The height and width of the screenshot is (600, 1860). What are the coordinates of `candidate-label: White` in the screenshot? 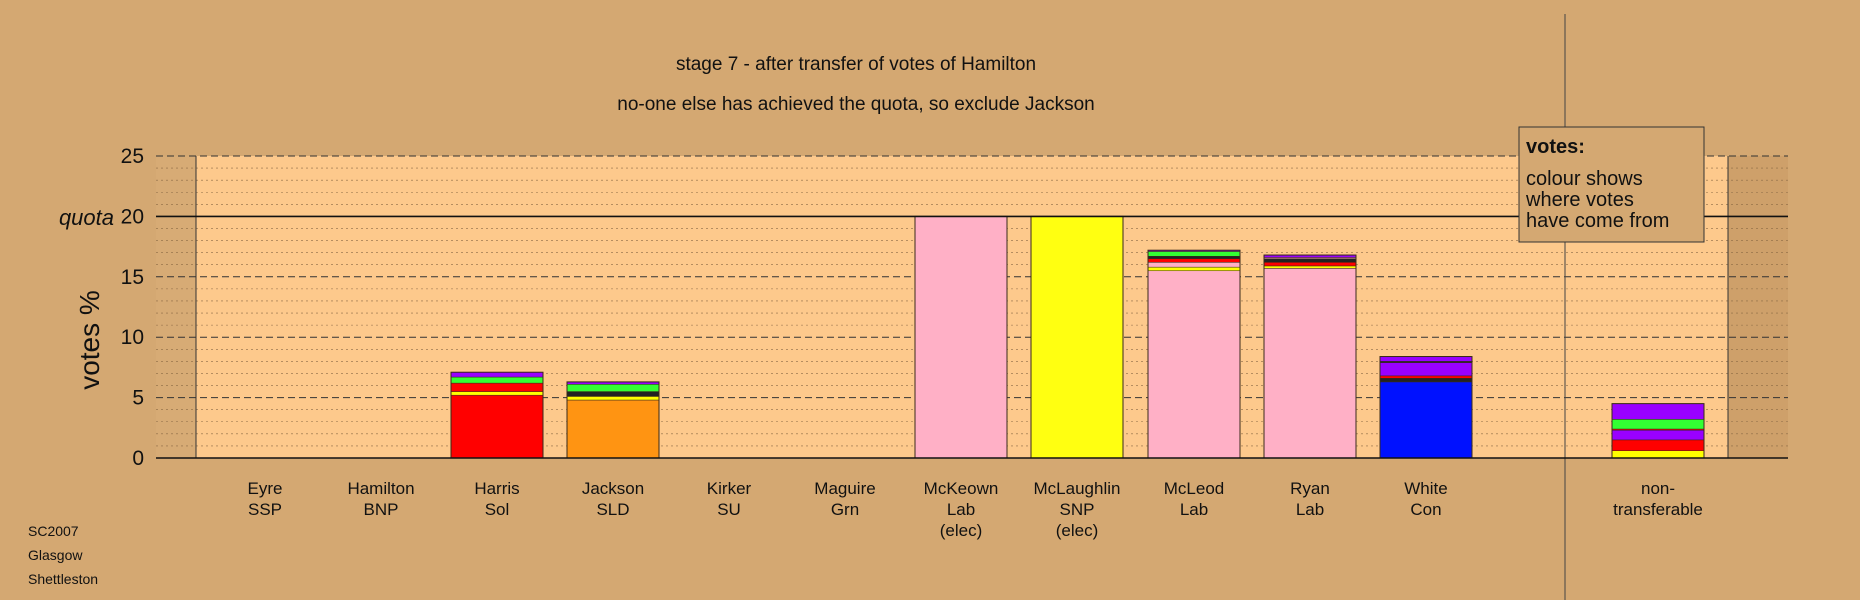 It's located at (1425, 488).